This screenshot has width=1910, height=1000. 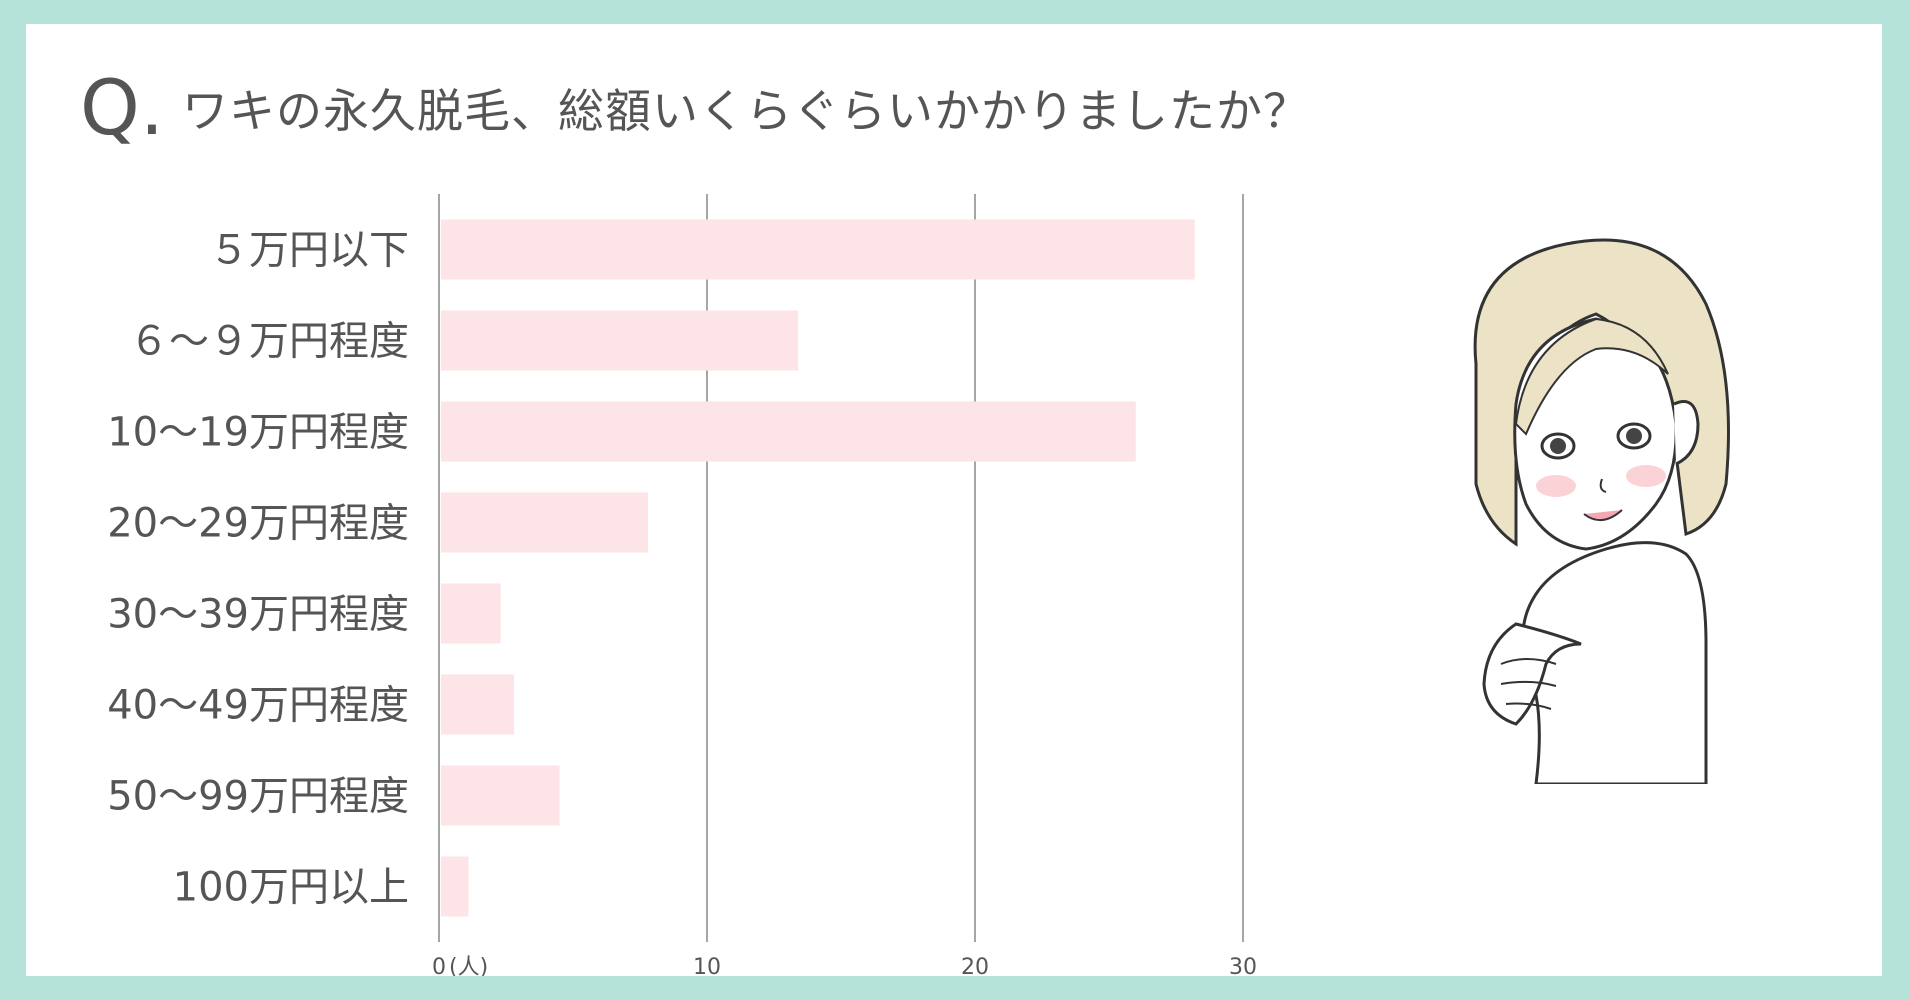 I want to click on woman-illustration-icon, so click(x=1601, y=511).